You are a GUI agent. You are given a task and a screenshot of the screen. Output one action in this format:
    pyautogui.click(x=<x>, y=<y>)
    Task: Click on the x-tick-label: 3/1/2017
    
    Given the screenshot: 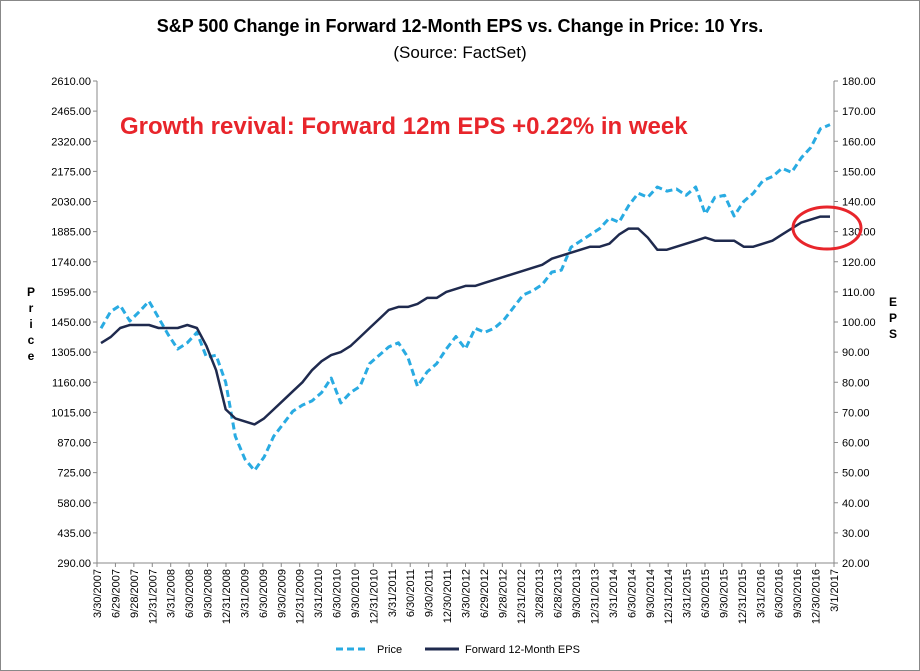 What is the action you would take?
    pyautogui.click(x=835, y=590)
    